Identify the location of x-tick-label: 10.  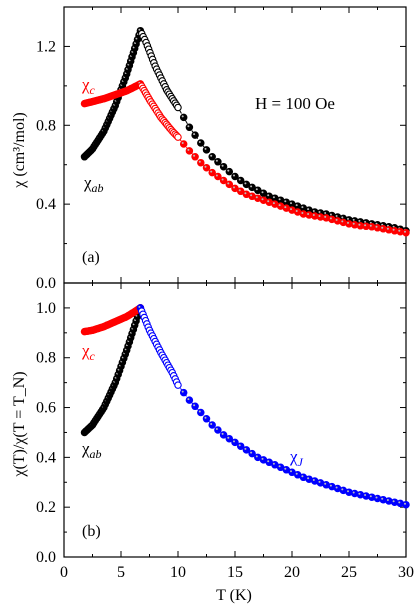
(178, 572).